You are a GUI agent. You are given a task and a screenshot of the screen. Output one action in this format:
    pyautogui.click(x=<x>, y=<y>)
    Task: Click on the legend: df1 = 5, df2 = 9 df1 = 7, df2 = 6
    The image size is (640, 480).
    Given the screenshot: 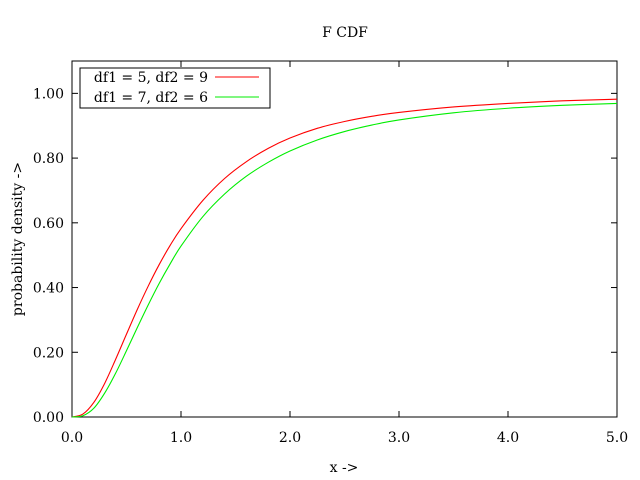 What is the action you would take?
    pyautogui.click(x=175, y=88)
    